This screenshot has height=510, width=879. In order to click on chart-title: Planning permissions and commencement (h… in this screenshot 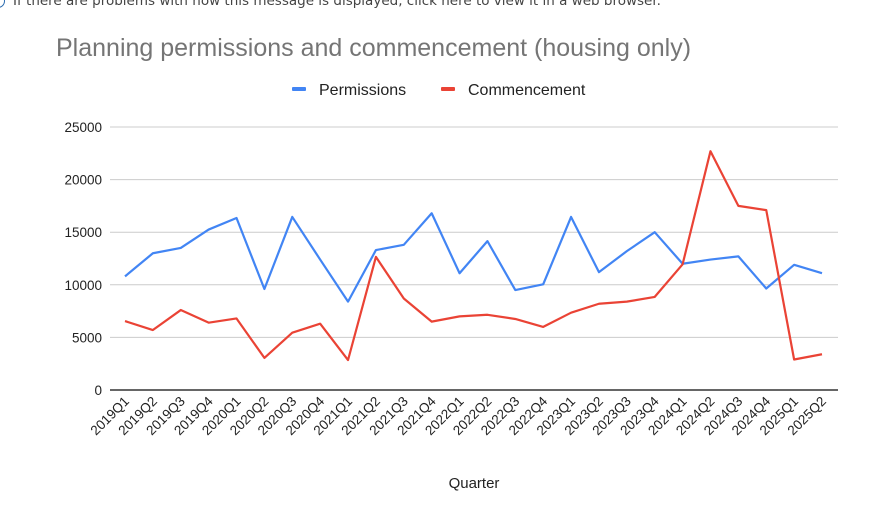, I will do `click(373, 48)`.